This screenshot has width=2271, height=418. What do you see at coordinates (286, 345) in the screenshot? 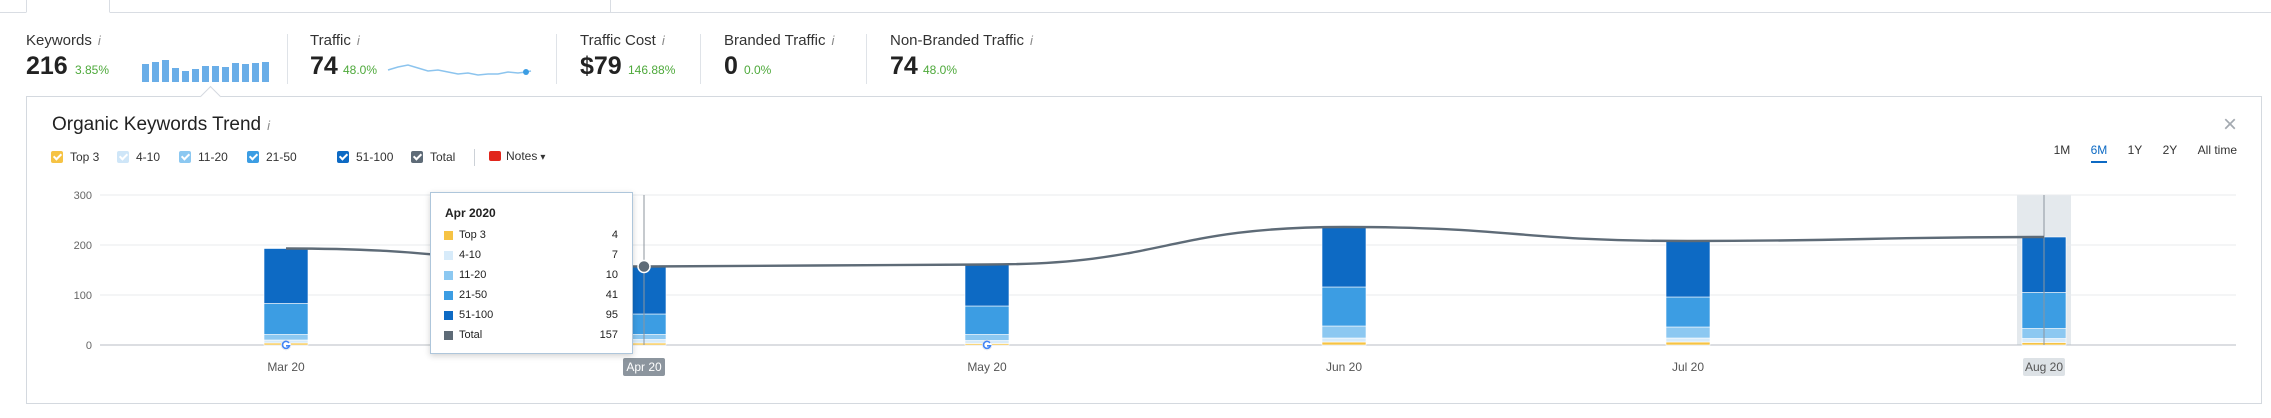
I see `google-update-icon-mark` at bounding box center [286, 345].